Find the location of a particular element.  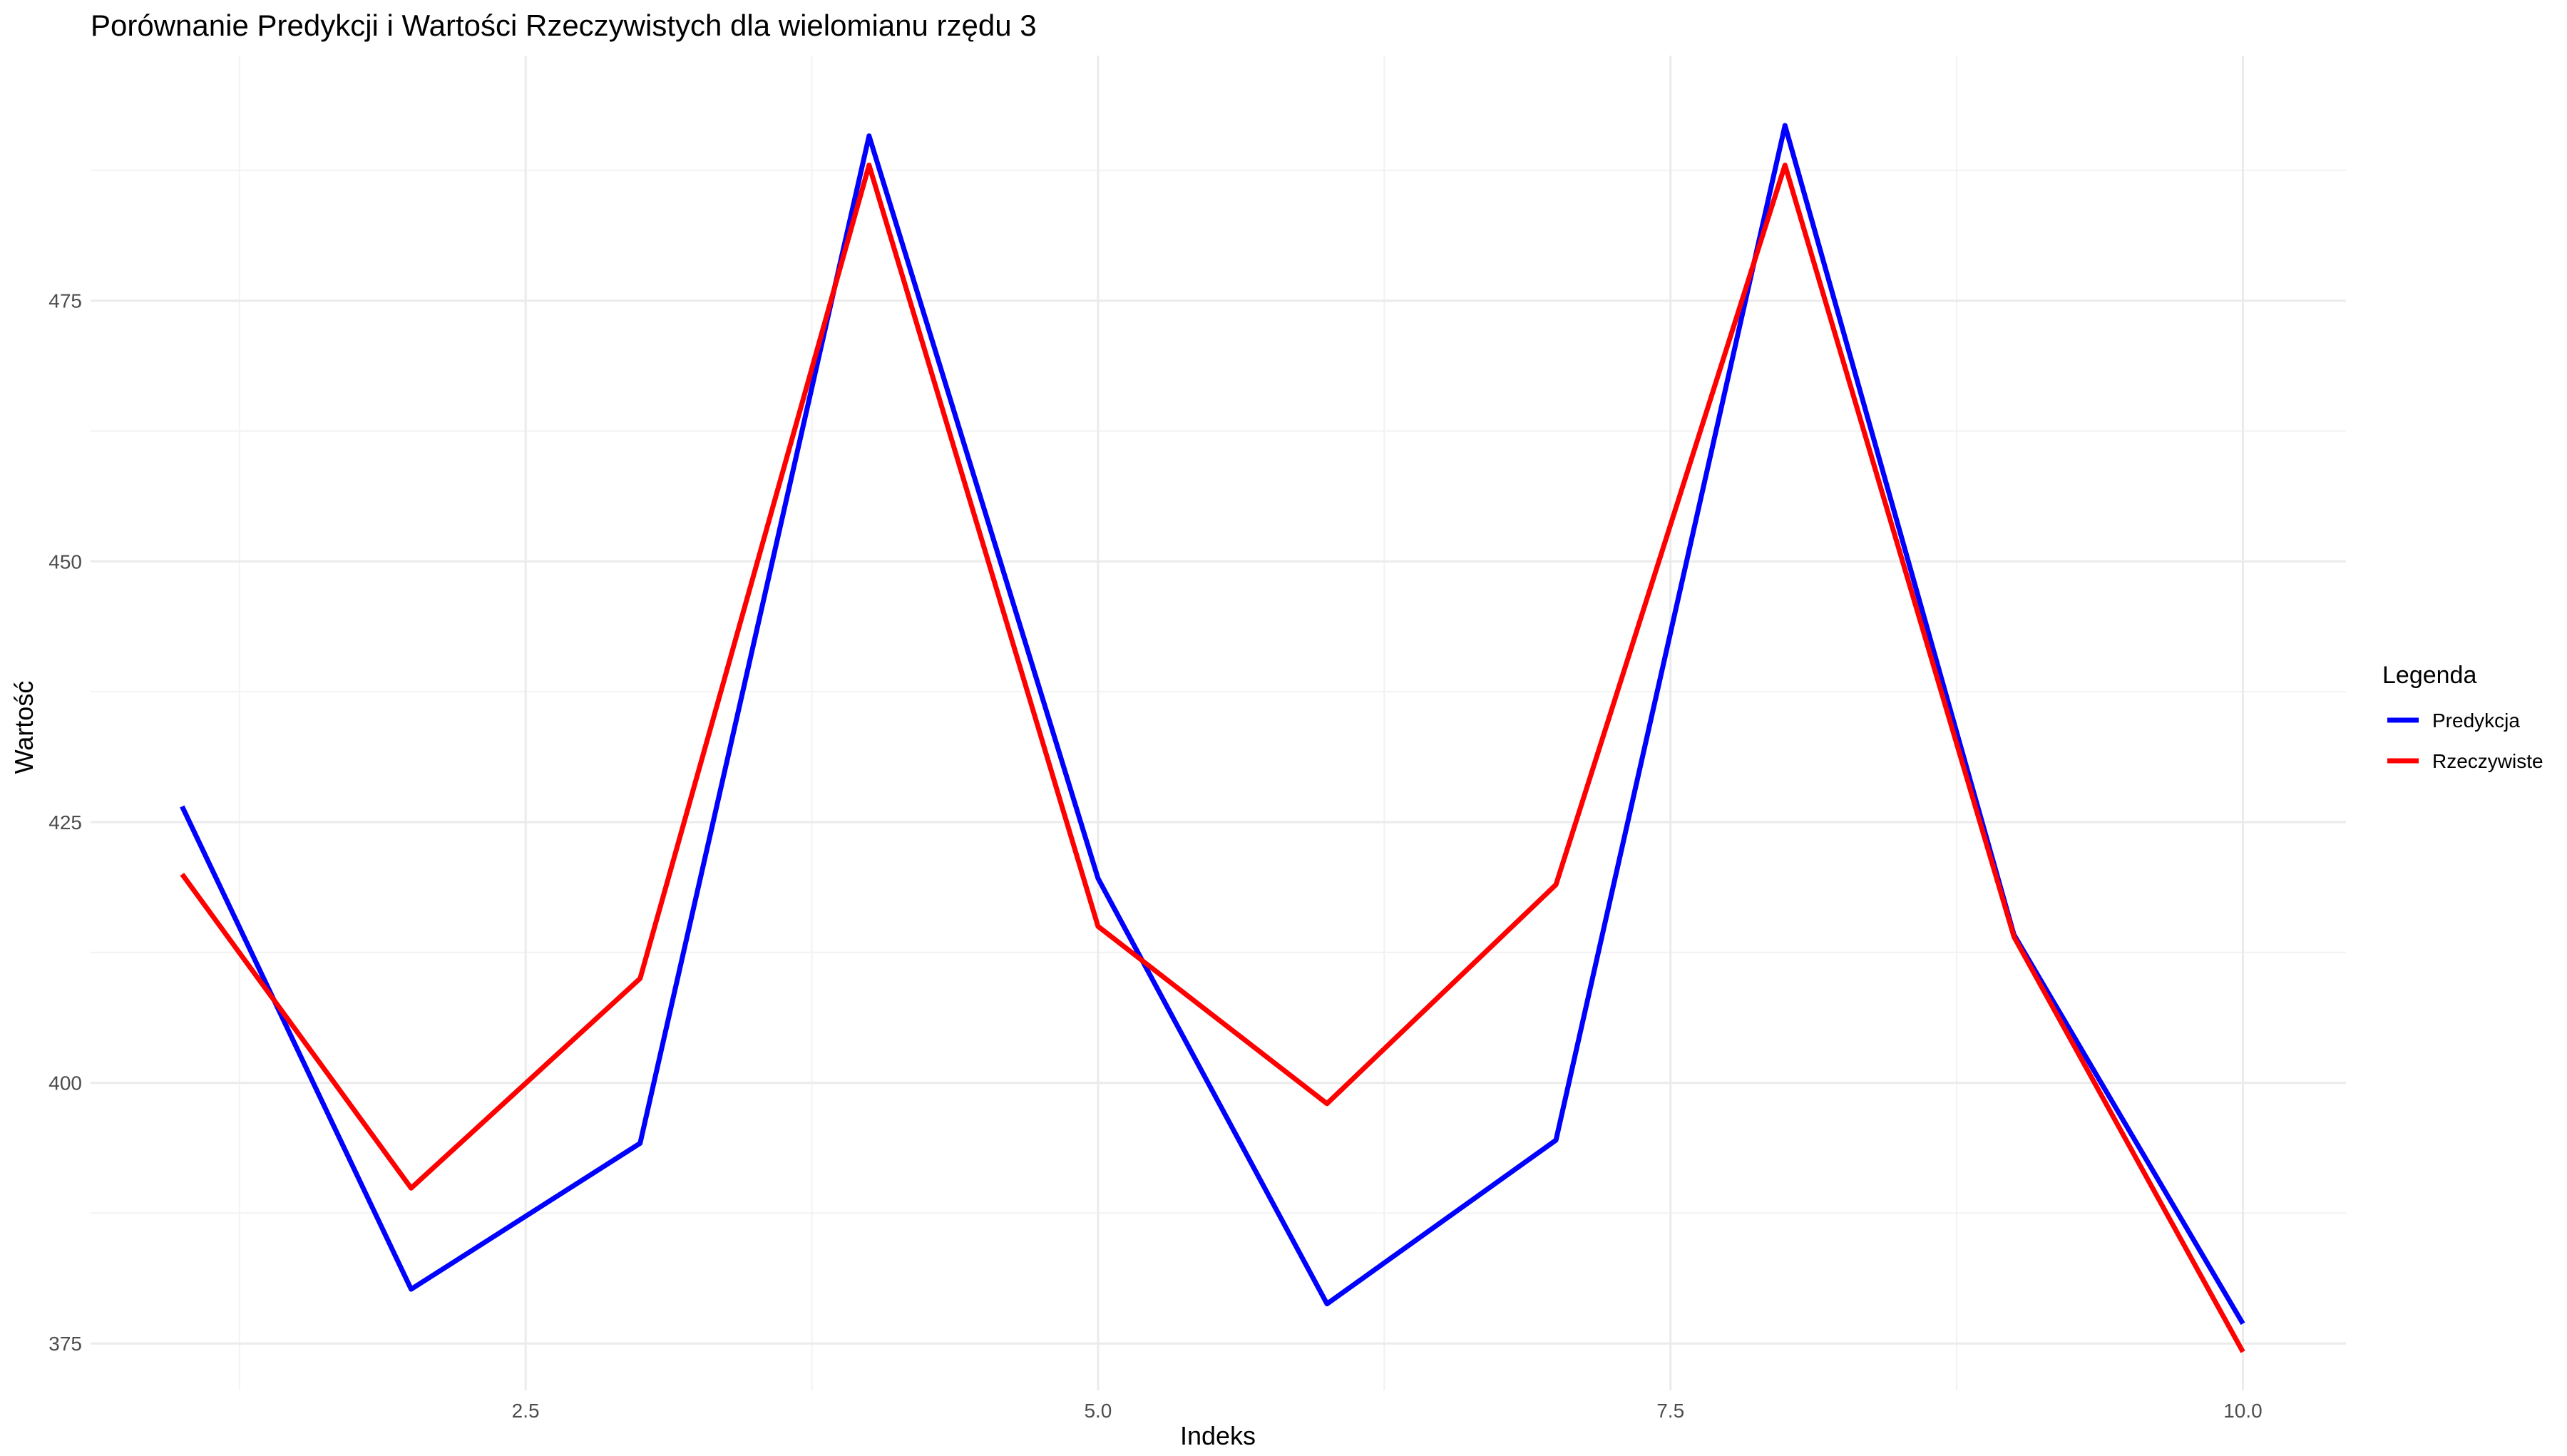

y-tick-label: 400 is located at coordinates (65, 1083).